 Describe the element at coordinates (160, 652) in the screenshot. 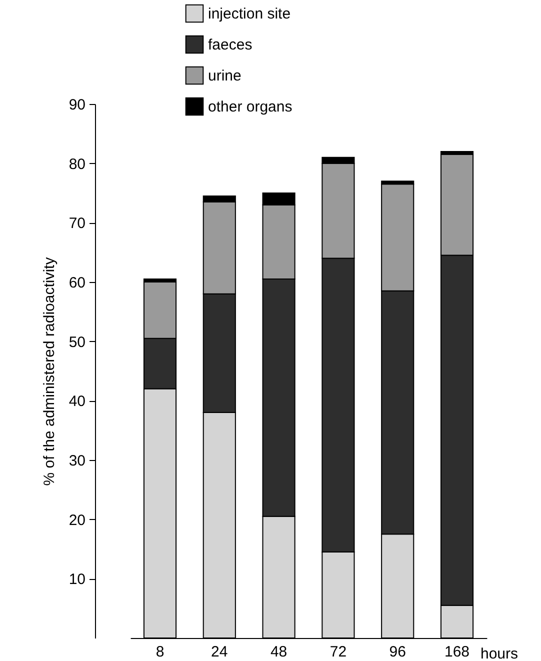

I see `x-tick-label: 8` at that location.